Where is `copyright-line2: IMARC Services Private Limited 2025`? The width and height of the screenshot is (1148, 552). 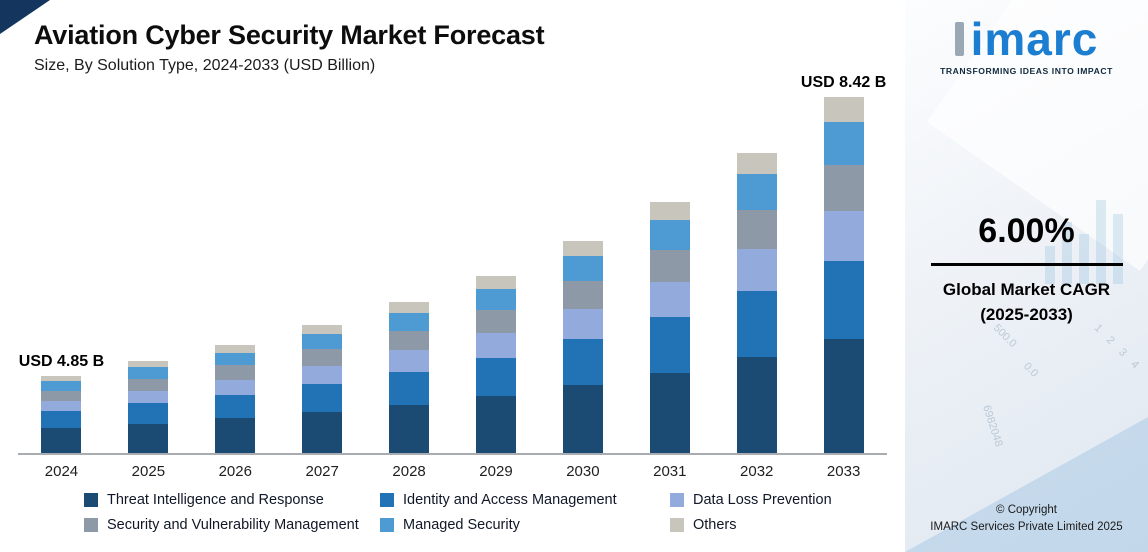 copyright-line2: IMARC Services Private Limited 2025 is located at coordinates (1026, 526).